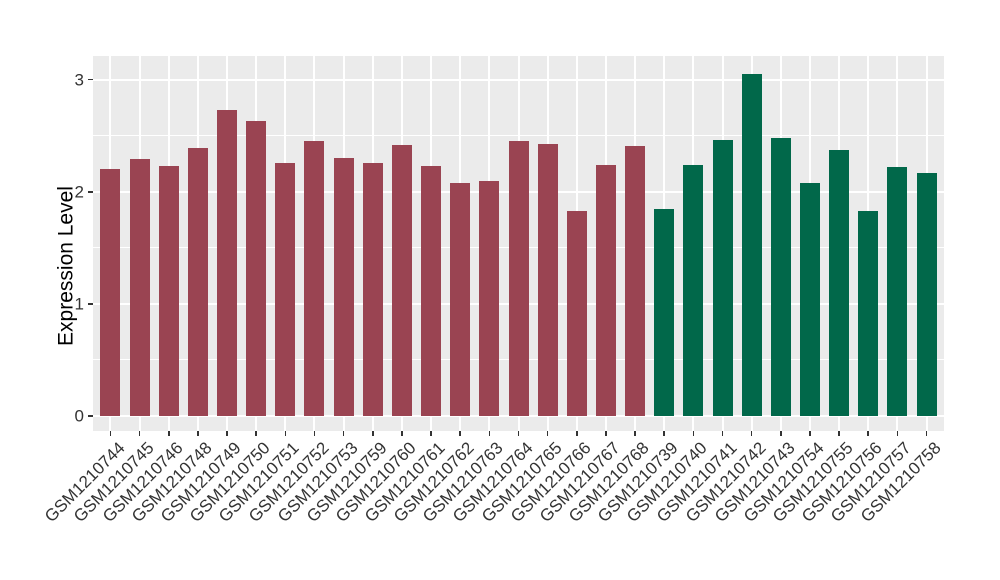  I want to click on bar-GSM1210761, so click(431, 291).